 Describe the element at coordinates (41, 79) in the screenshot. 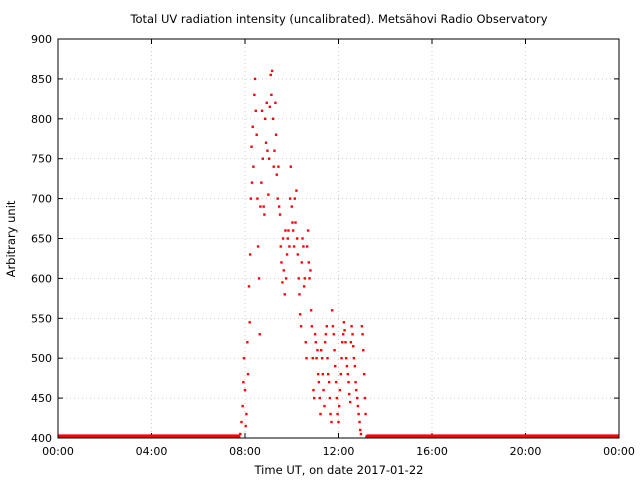

I see `y-tick-label-9: 850` at that location.